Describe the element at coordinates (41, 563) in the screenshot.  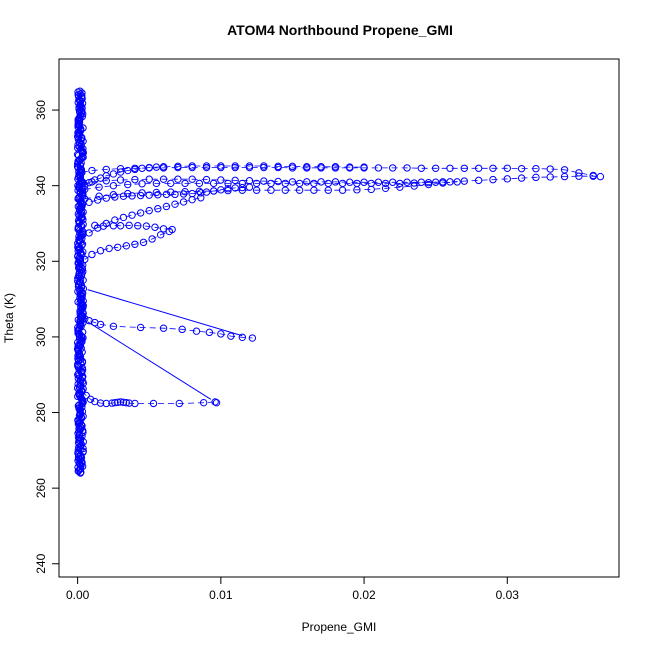
I see `y-tick-label: 240` at that location.